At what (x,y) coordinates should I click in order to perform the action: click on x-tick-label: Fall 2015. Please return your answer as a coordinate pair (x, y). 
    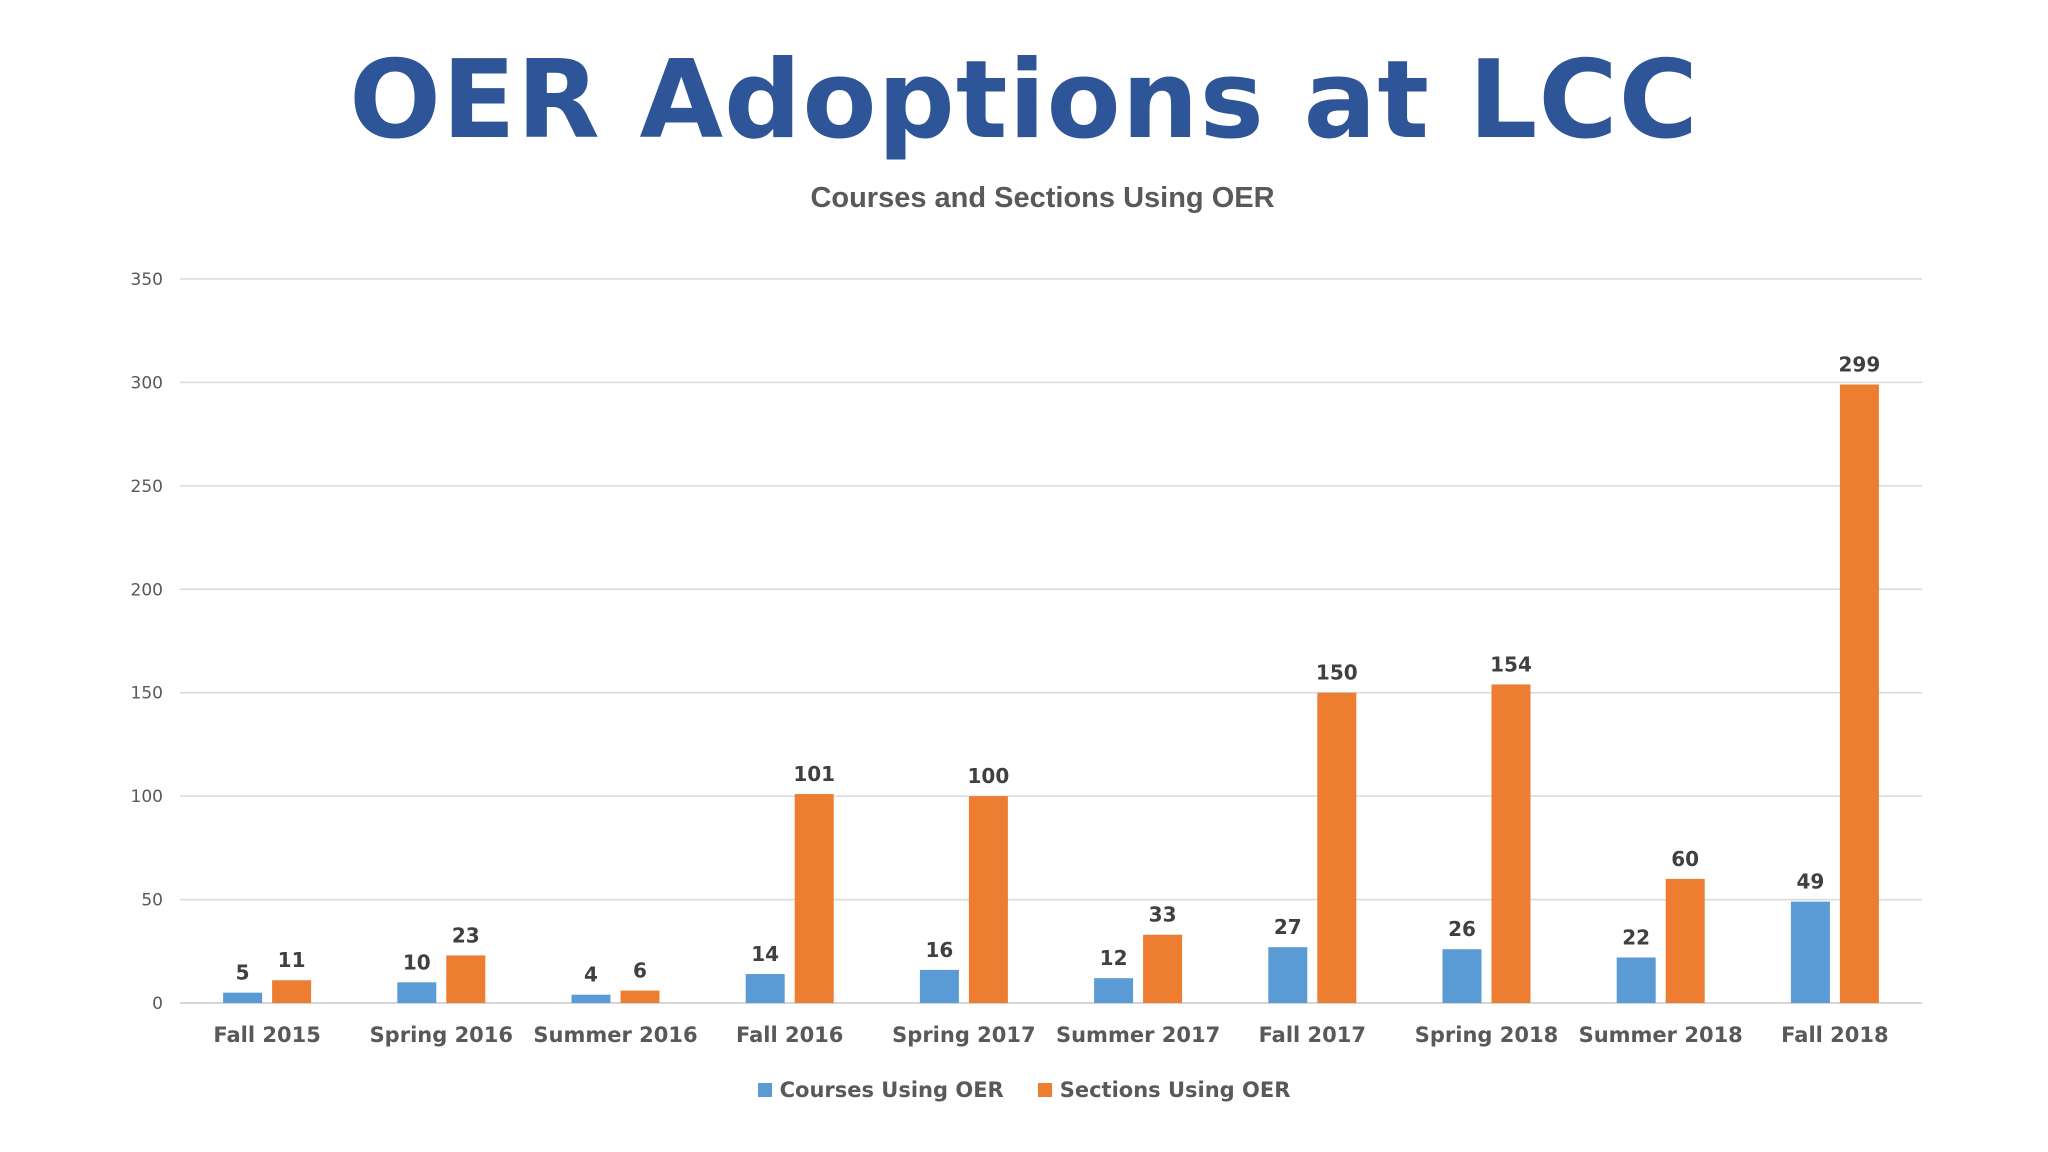
    Looking at the image, I should click on (266, 1035).